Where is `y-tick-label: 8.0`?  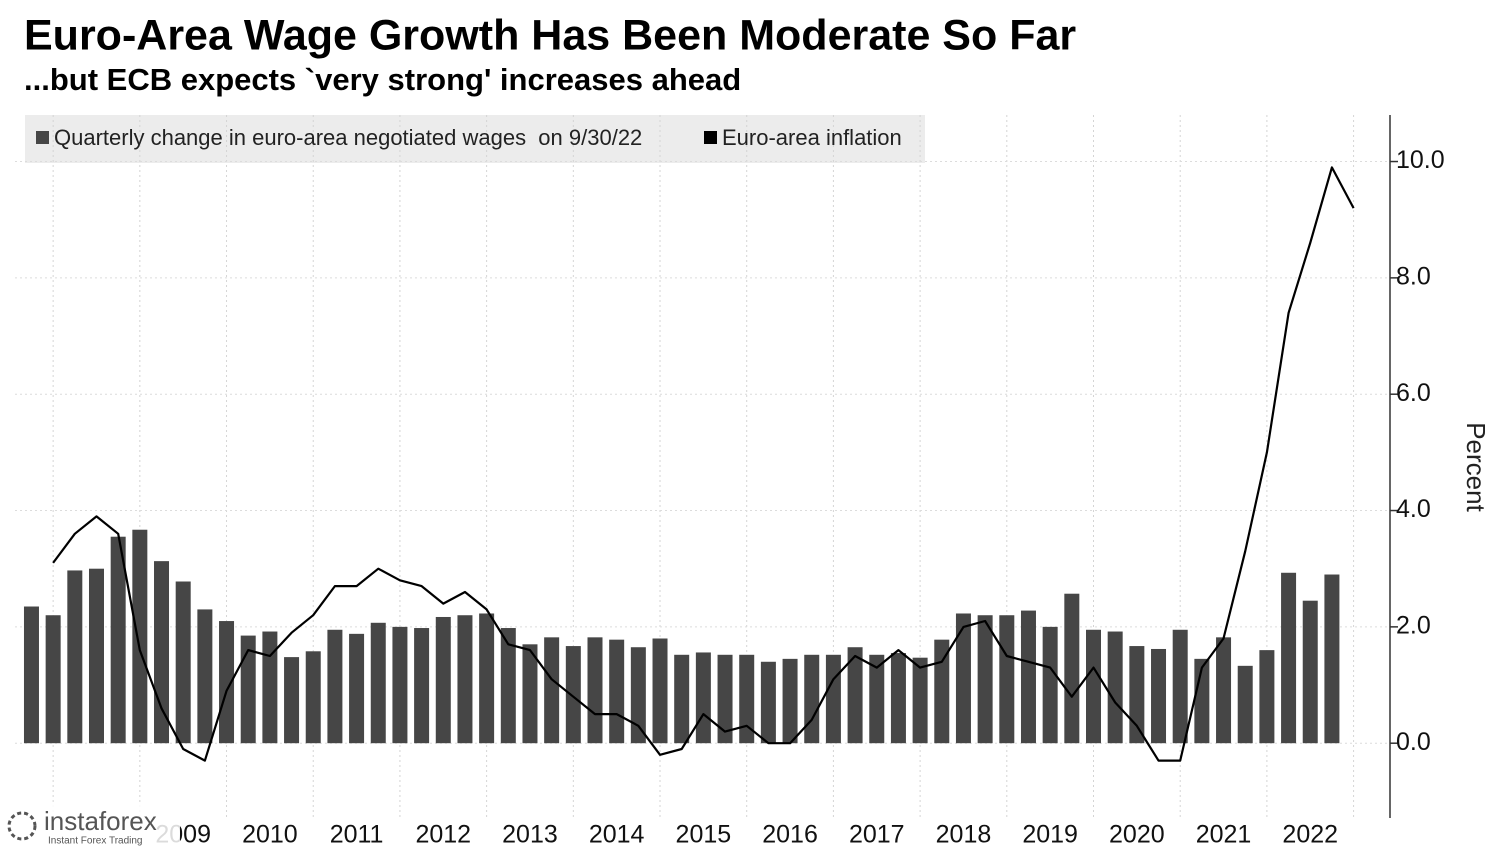
y-tick-label: 8.0 is located at coordinates (1413, 276).